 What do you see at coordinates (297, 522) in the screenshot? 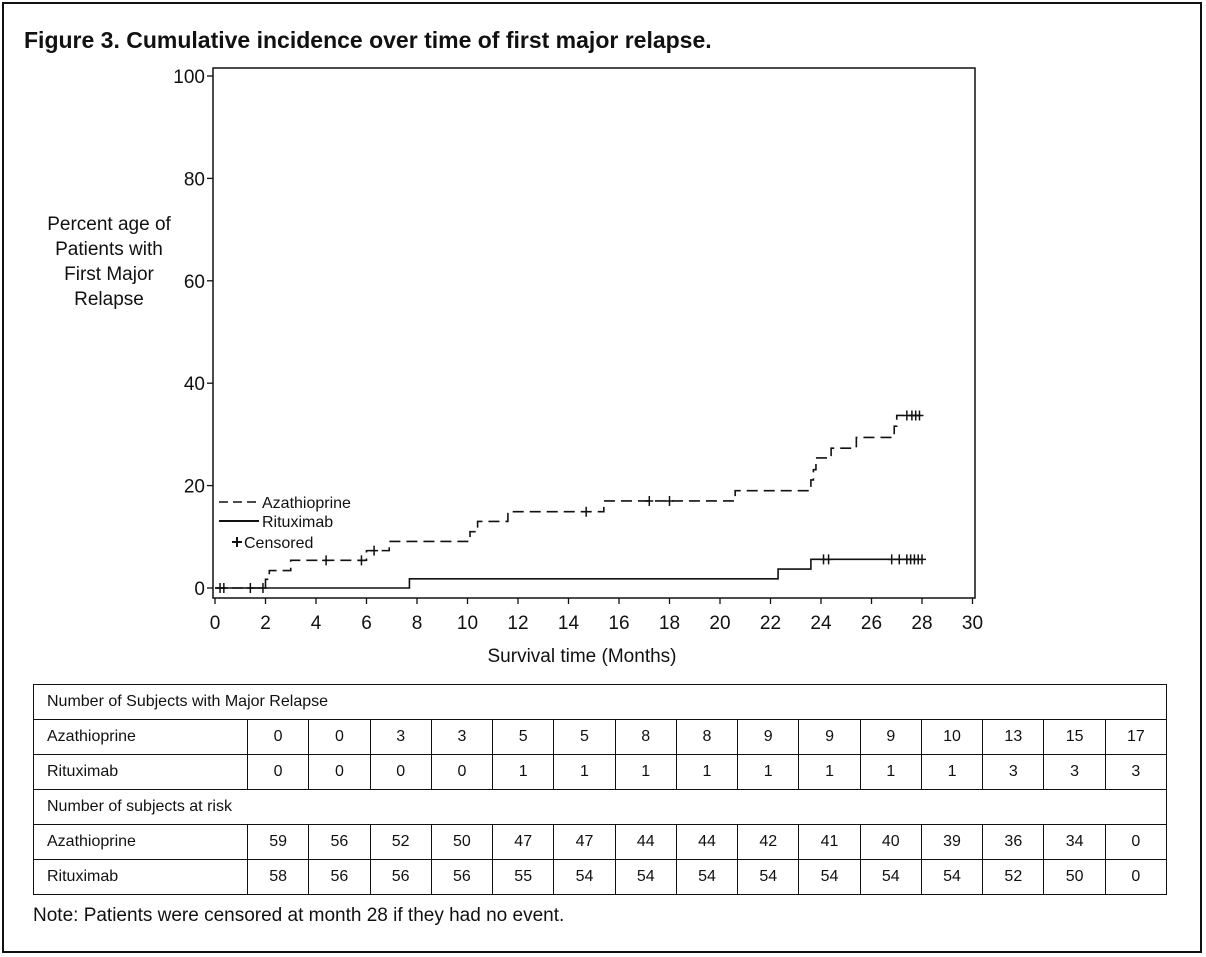
I see `legend-label: Rituximab` at bounding box center [297, 522].